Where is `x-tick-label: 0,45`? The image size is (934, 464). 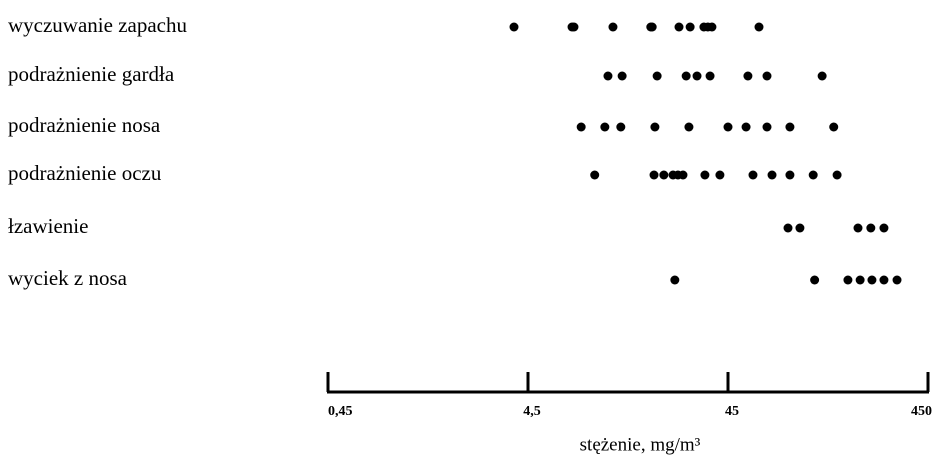
x-tick-label: 0,45 is located at coordinates (340, 411).